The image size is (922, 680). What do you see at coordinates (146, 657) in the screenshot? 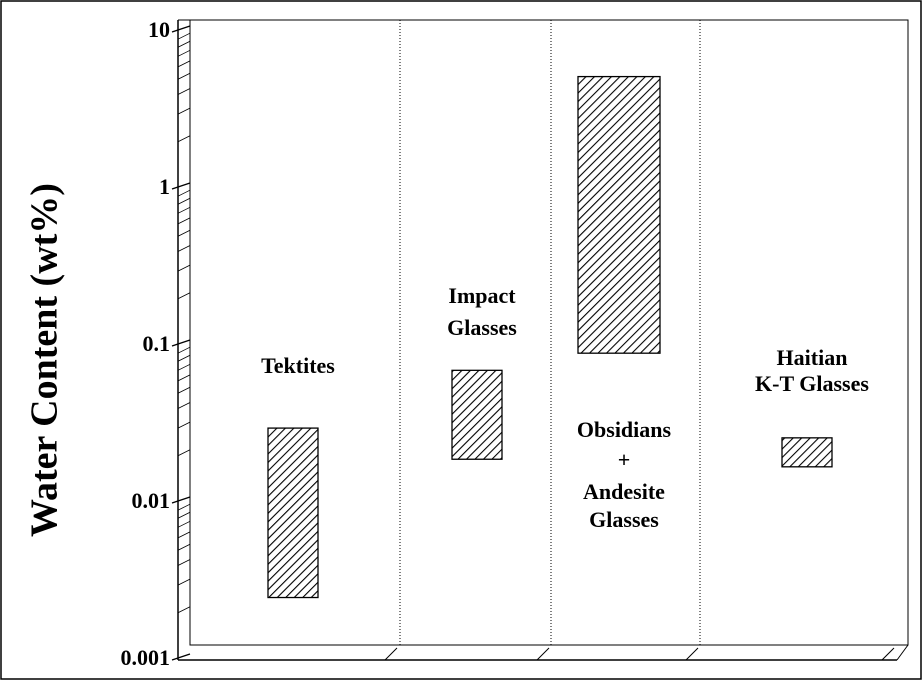
I see `y-tick-label: 0.001` at bounding box center [146, 657].